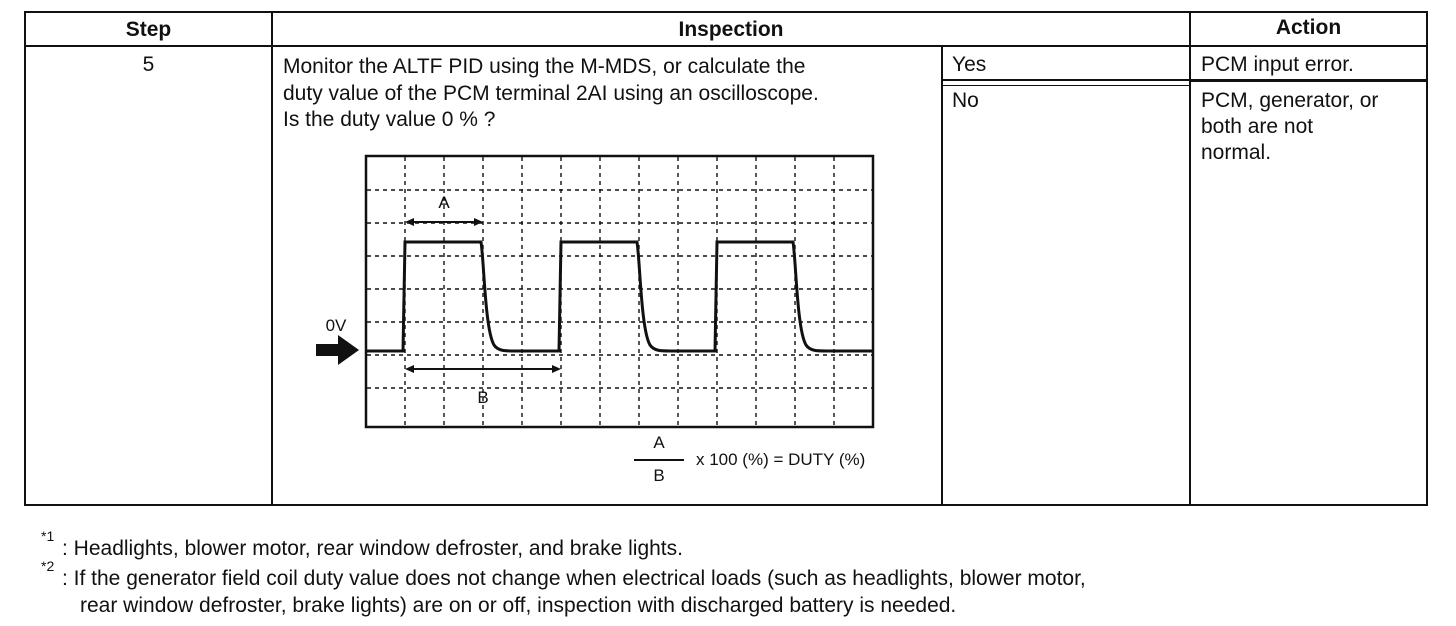  Describe the element at coordinates (48, 566) in the screenshot. I see `footnote-mark: *2` at that location.